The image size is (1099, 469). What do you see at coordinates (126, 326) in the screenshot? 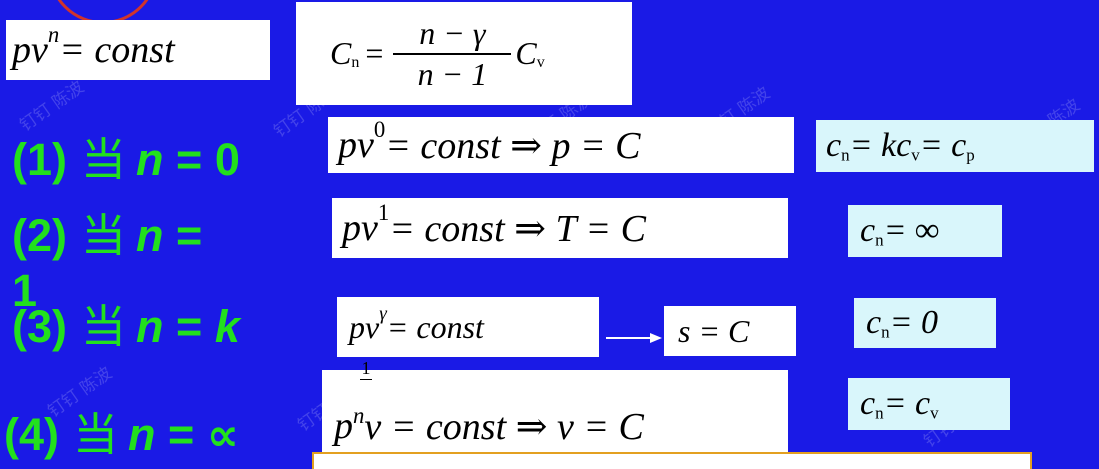
I see `case-3-label: (3) 当 n = k` at bounding box center [126, 326].